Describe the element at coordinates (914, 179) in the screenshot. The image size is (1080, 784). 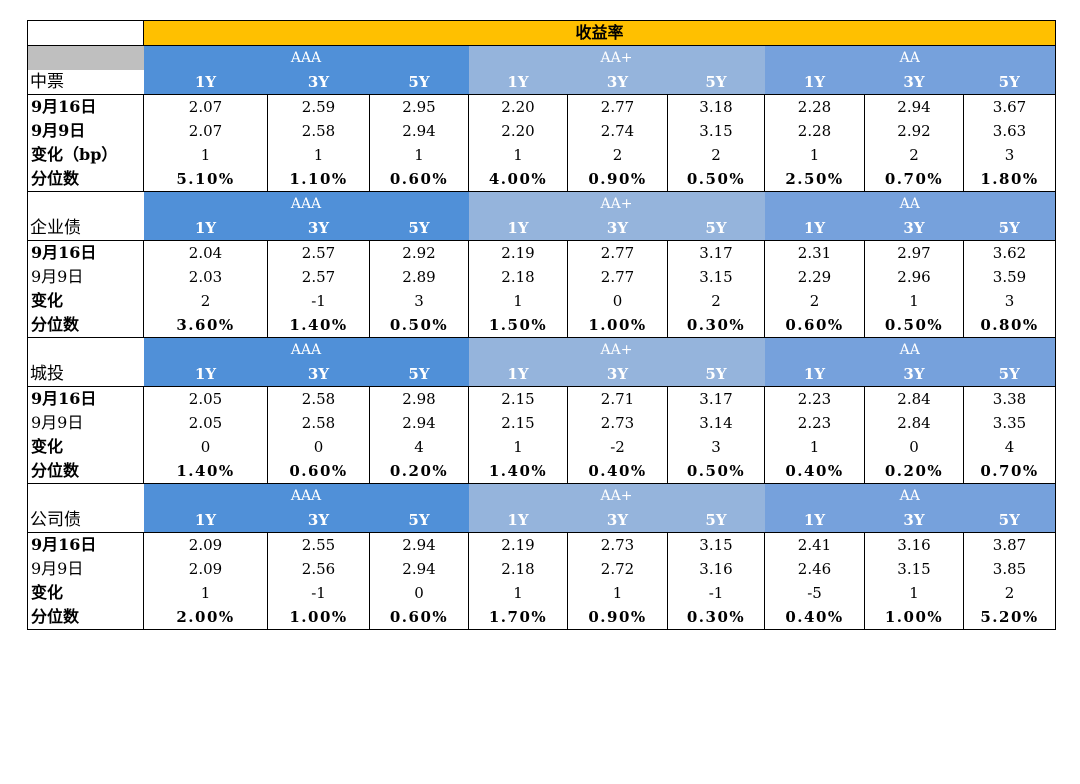
I see `value-cell: 0.70%` at that location.